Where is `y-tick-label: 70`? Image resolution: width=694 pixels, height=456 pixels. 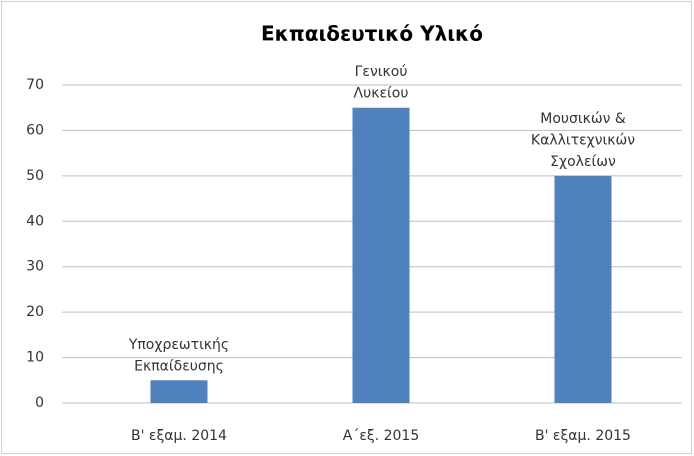 y-tick-label: 70 is located at coordinates (35, 85).